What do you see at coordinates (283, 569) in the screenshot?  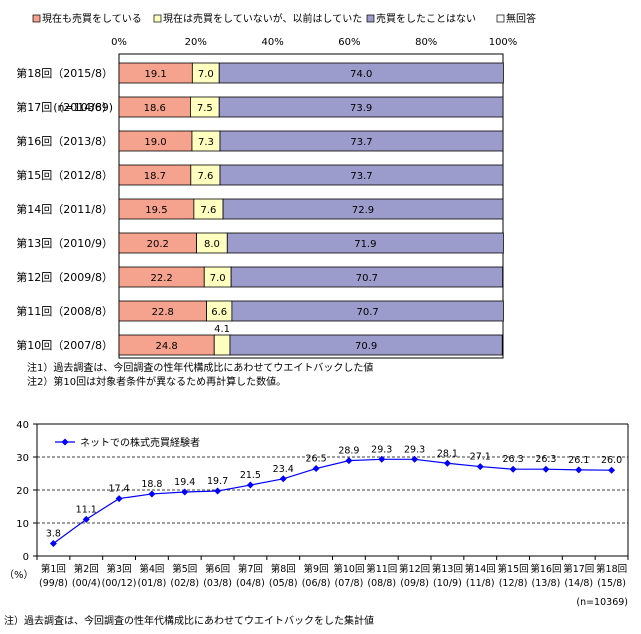 I see `x-tick-label: 第8回` at bounding box center [283, 569].